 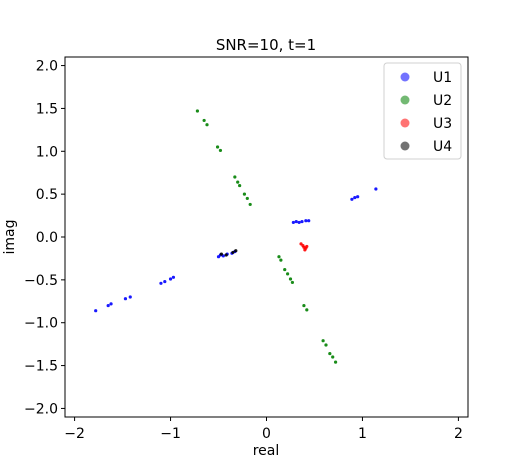 What do you see at coordinates (405, 77) in the screenshot?
I see `legend-marker-U1` at bounding box center [405, 77].